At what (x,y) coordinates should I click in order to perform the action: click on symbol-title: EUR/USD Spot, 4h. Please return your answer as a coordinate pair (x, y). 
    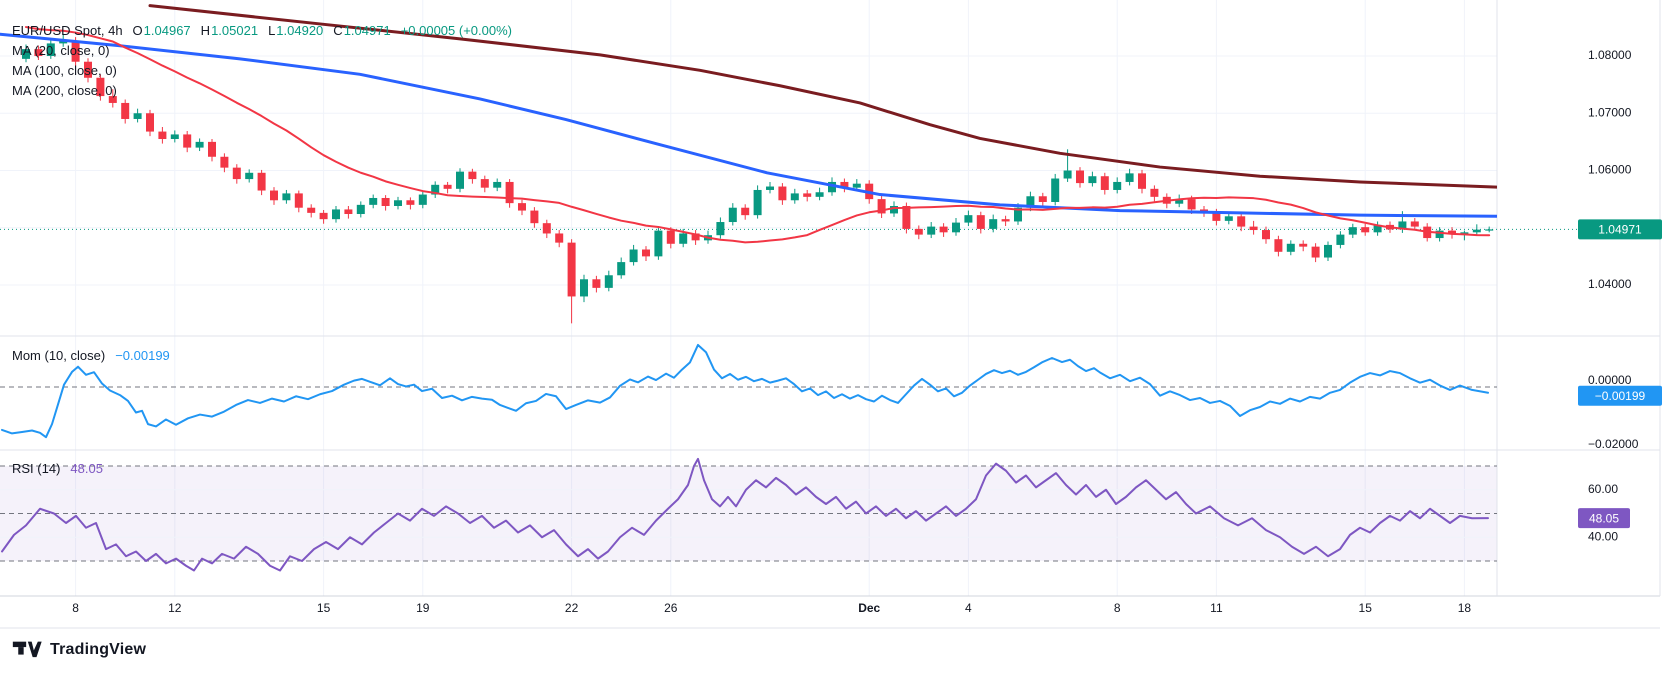
    Looking at the image, I should click on (67, 30).